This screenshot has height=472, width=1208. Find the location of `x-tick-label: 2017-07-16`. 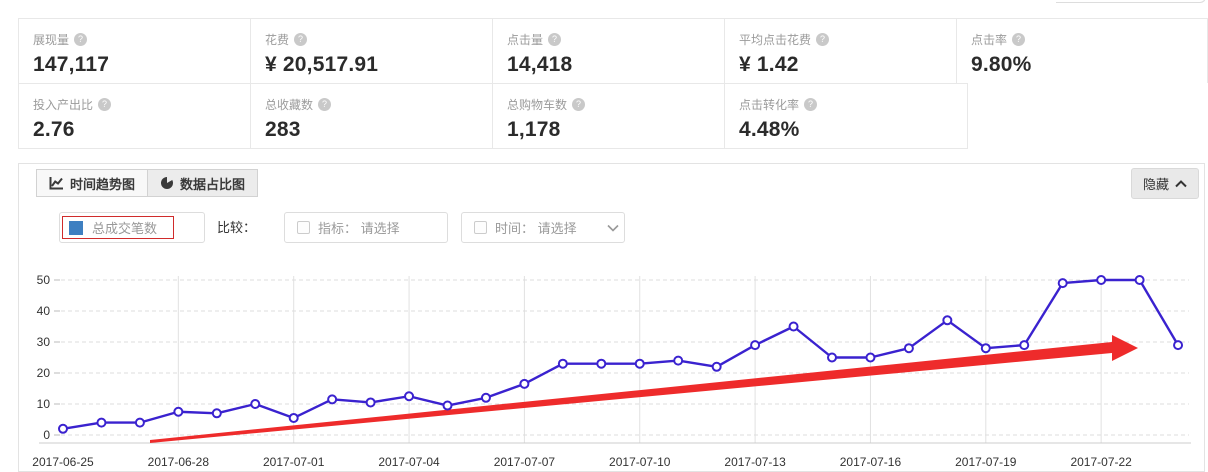

x-tick-label: 2017-07-16 is located at coordinates (871, 462).